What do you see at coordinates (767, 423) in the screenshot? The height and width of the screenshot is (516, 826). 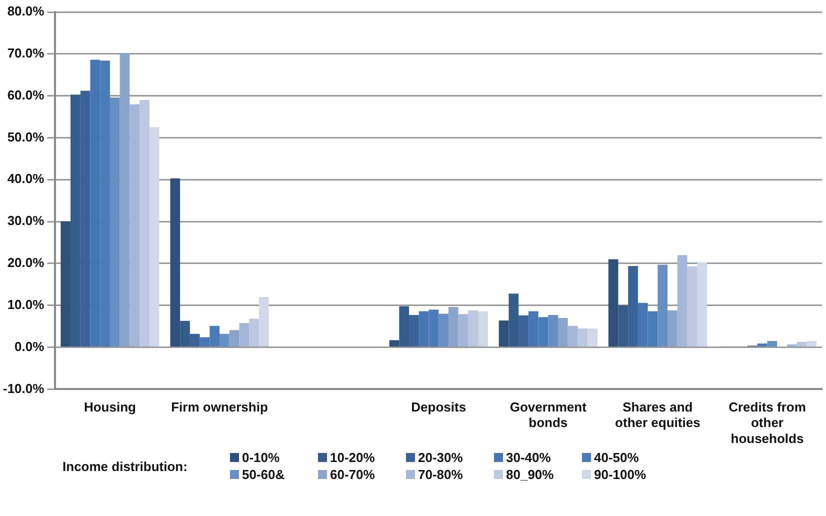 I see `x-tick-label: Credits from other households` at bounding box center [767, 423].